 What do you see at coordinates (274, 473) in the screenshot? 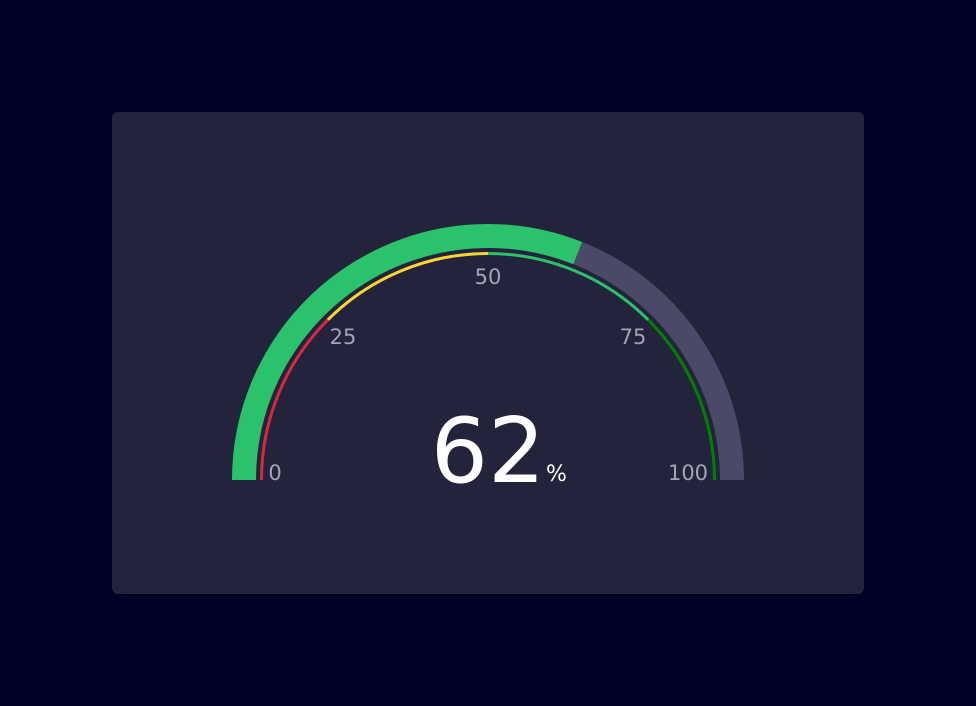
I see `tick-label: 0` at bounding box center [274, 473].